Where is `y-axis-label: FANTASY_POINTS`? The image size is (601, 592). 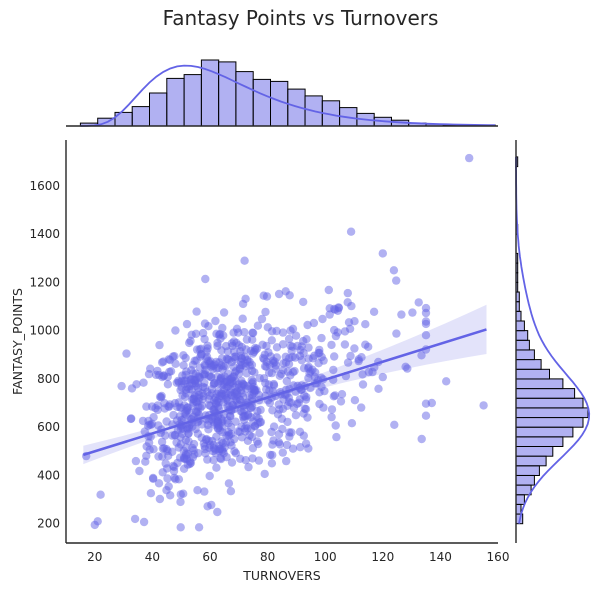 y-axis-label: FANTASY_POINTS is located at coordinates (17, 341).